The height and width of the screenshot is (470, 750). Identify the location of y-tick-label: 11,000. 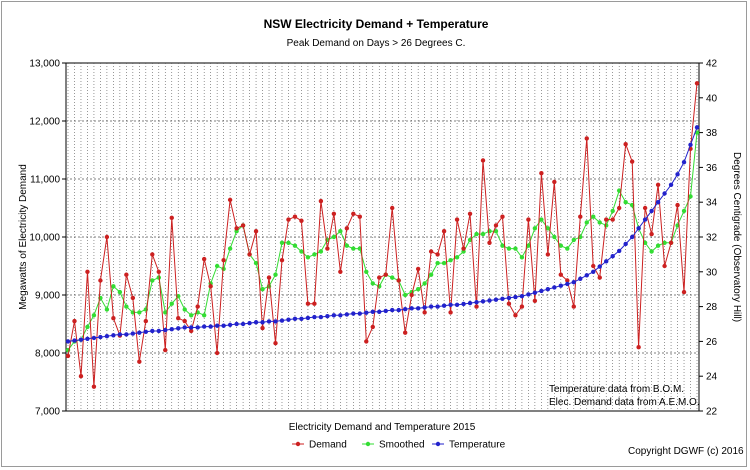
(45, 180).